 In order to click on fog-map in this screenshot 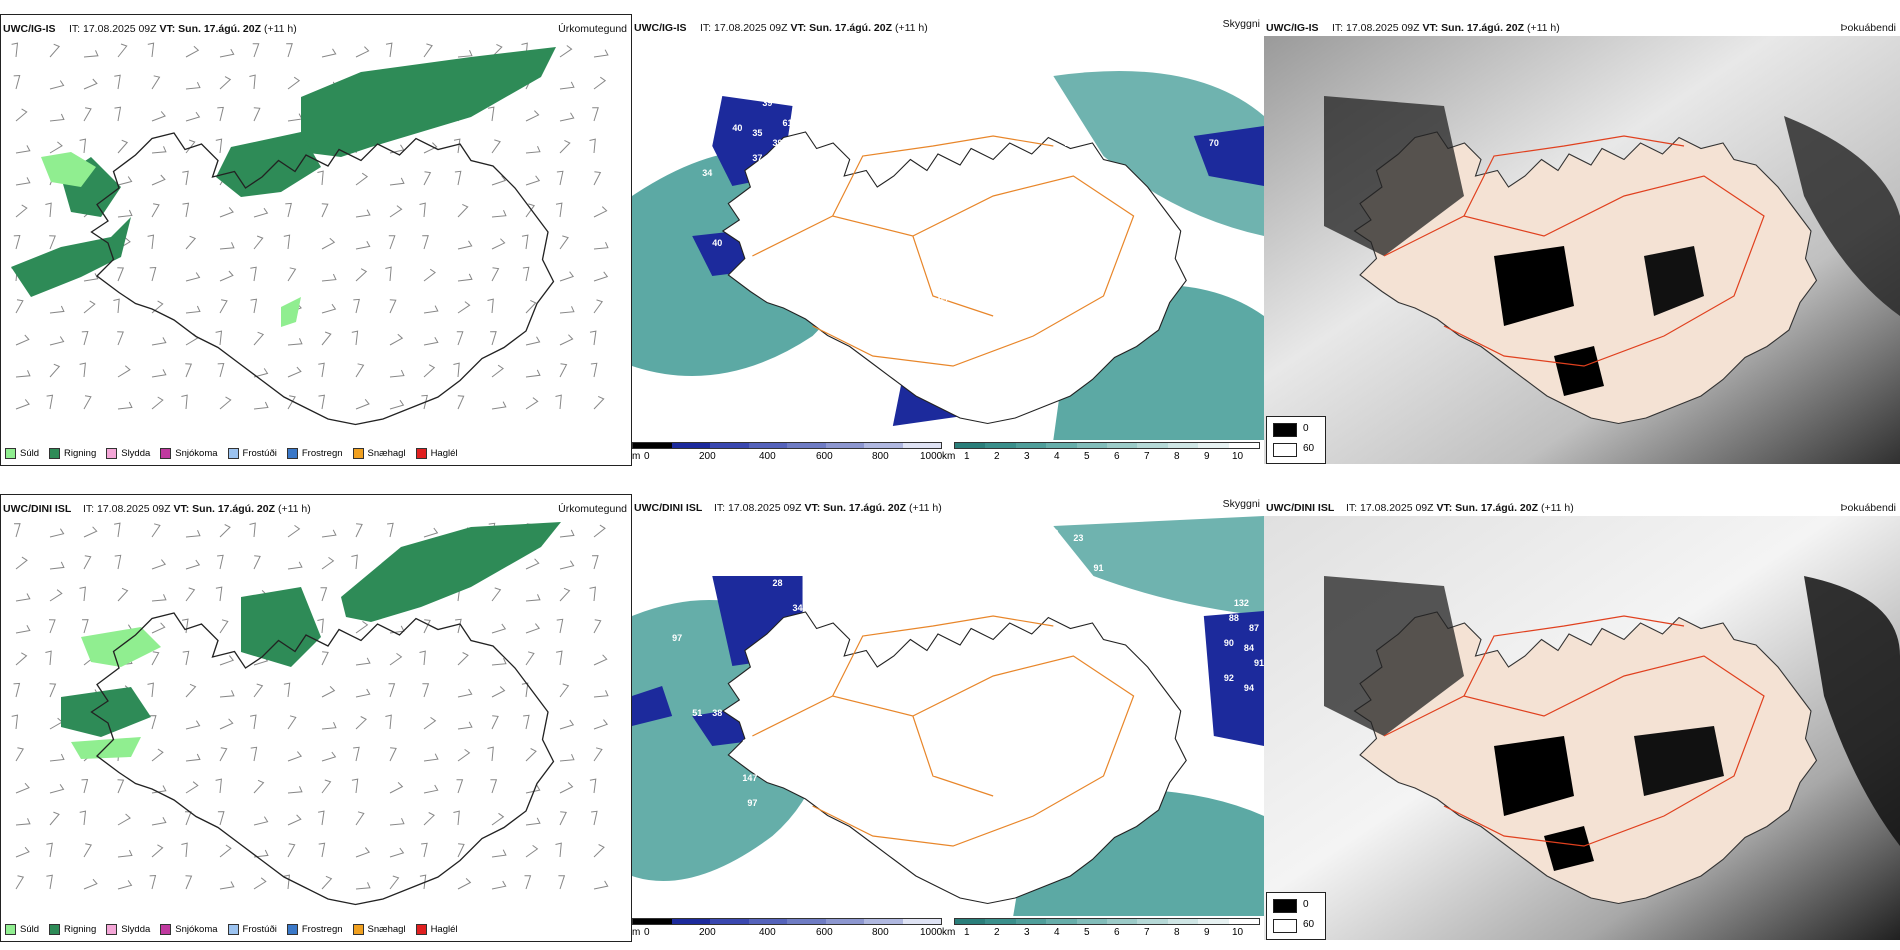, I will do `click(1582, 728)`.